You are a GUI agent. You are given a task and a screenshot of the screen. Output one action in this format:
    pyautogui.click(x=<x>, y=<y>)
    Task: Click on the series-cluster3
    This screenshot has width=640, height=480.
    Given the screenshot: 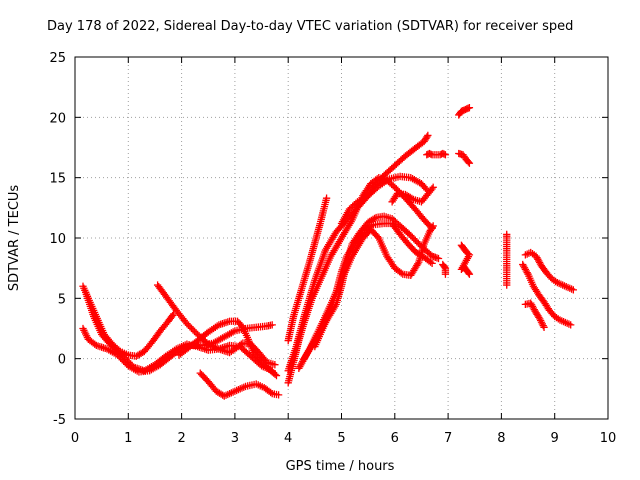 What is the action you would take?
    pyautogui.click(x=464, y=158)
    